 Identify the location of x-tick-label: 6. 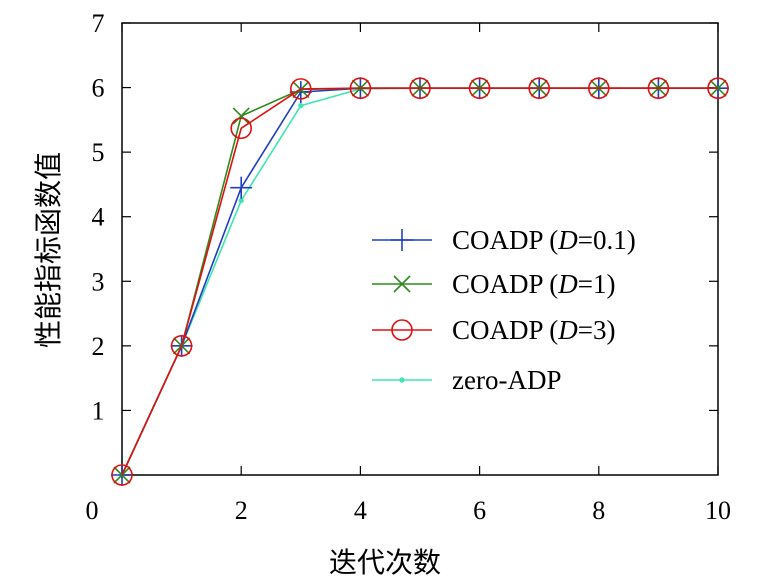
(479, 510).